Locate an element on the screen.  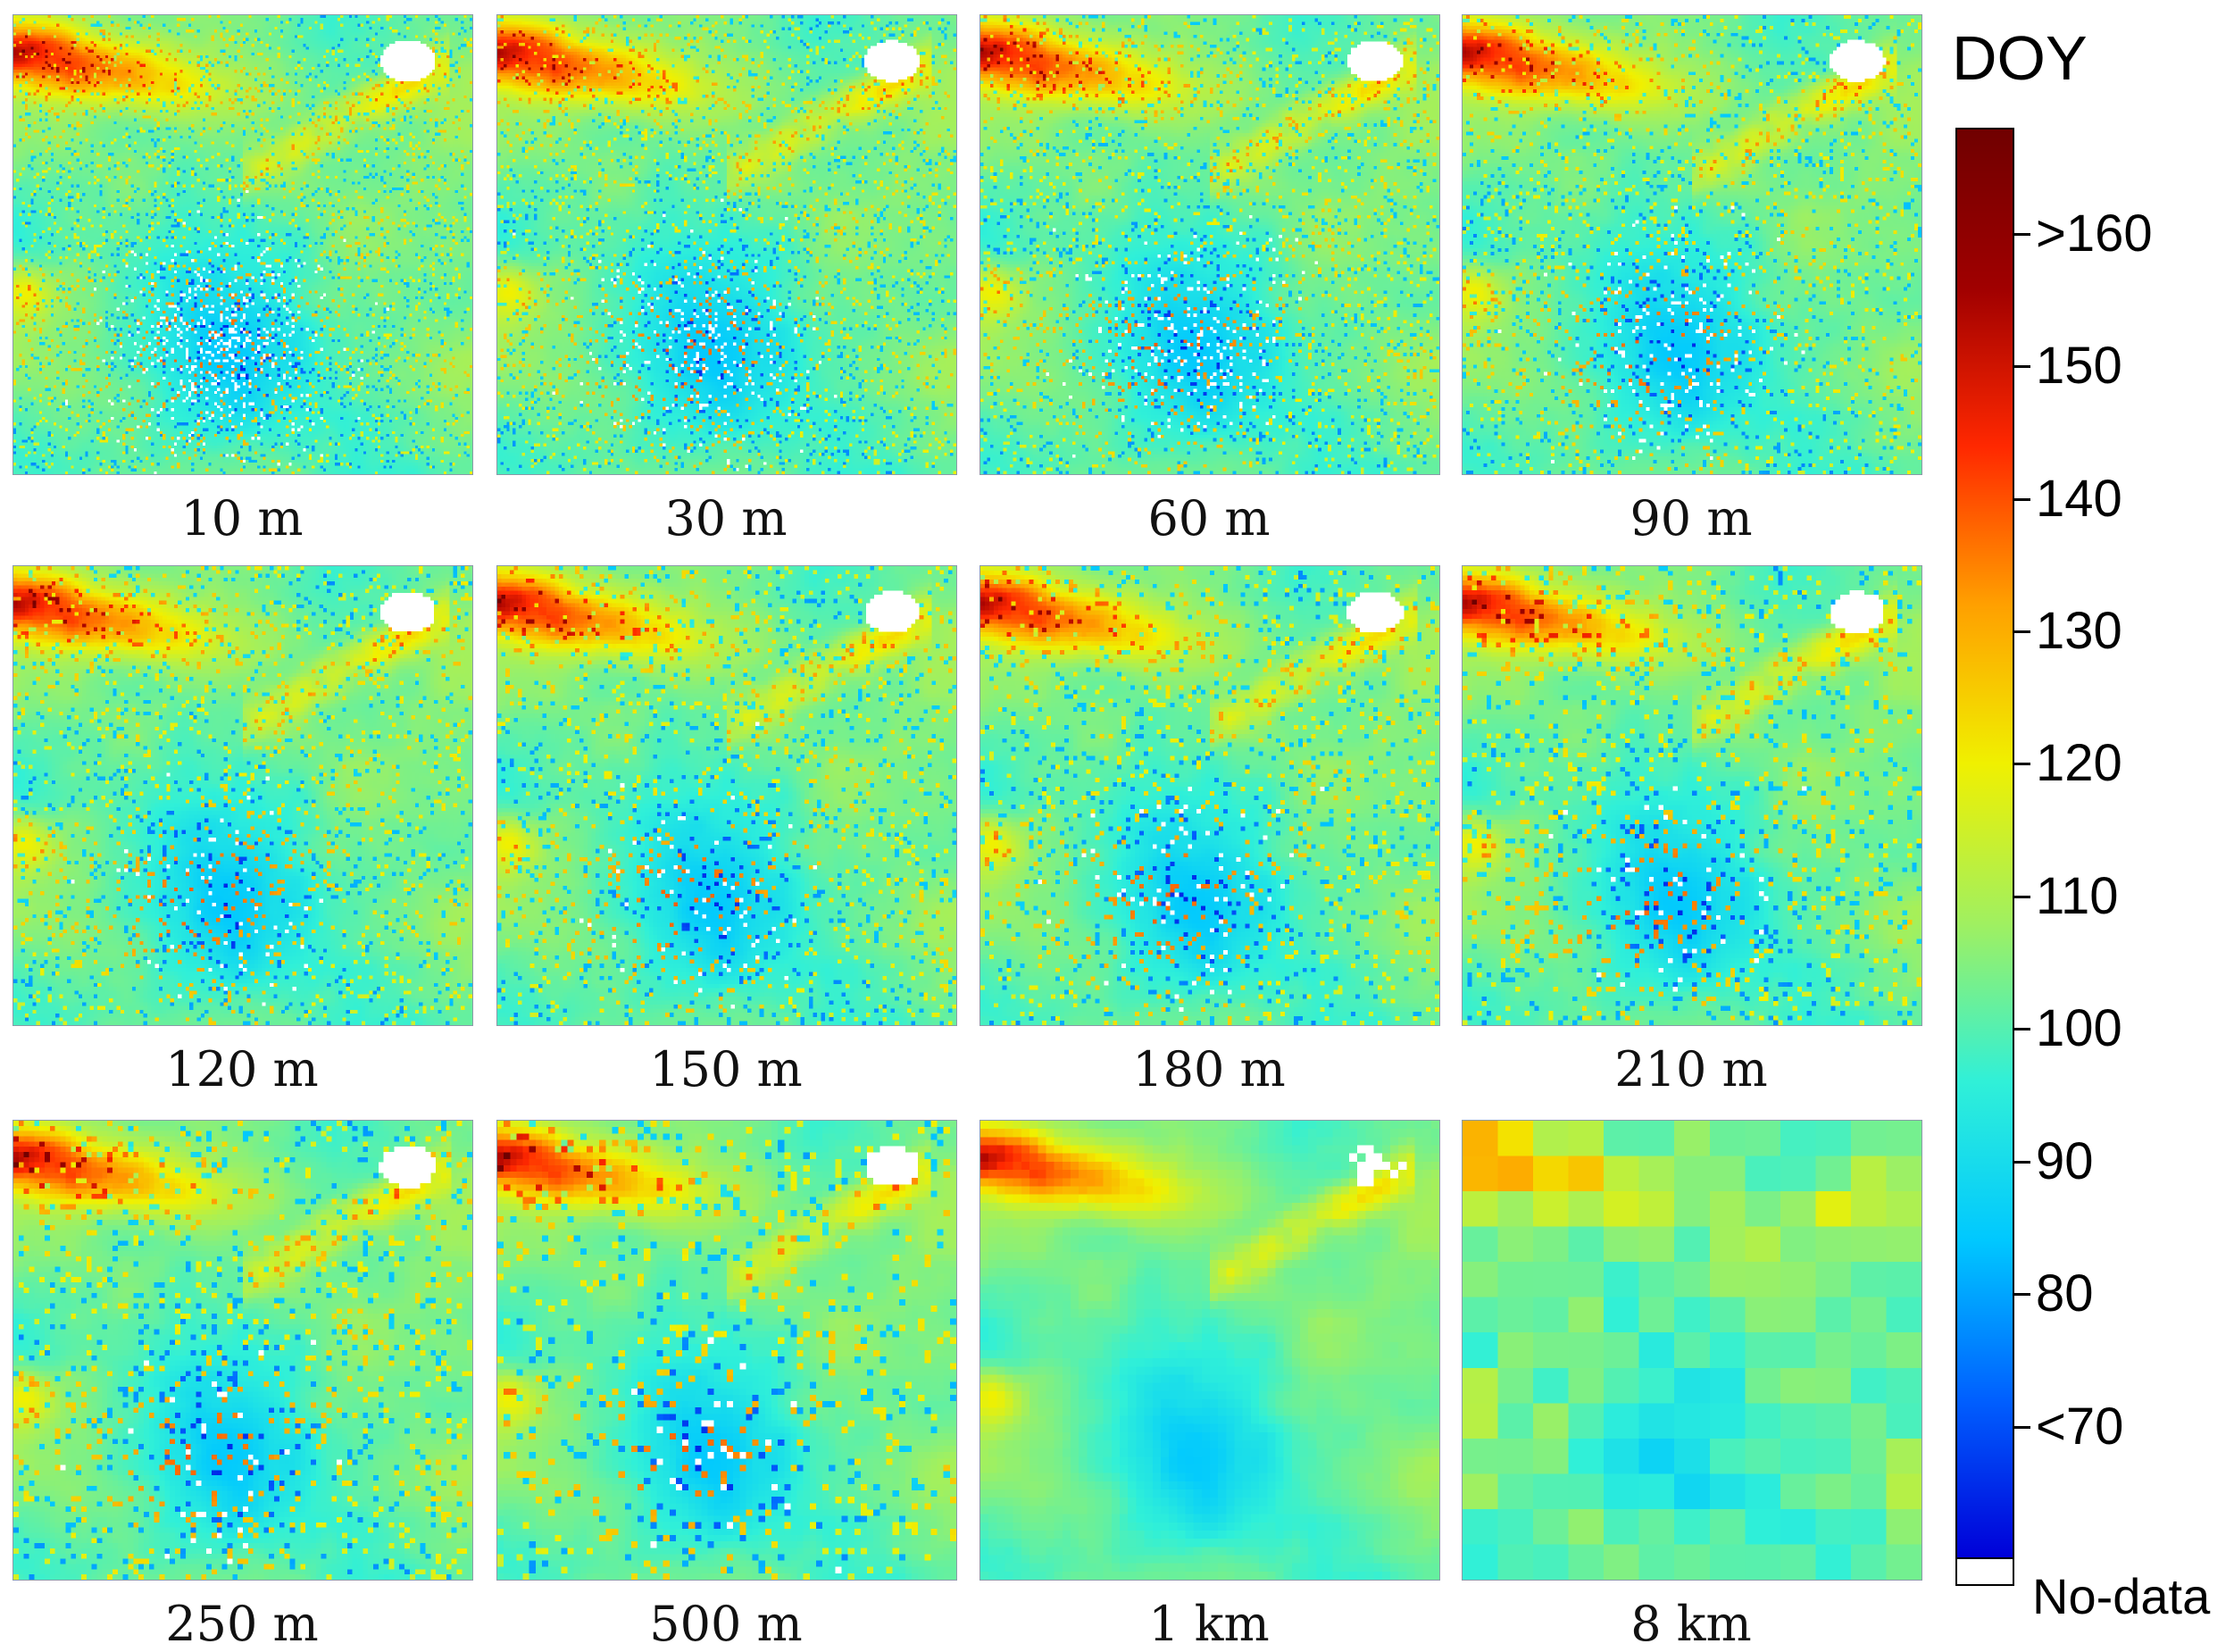
colorbar-title: DOY is located at coordinates (2020, 58).